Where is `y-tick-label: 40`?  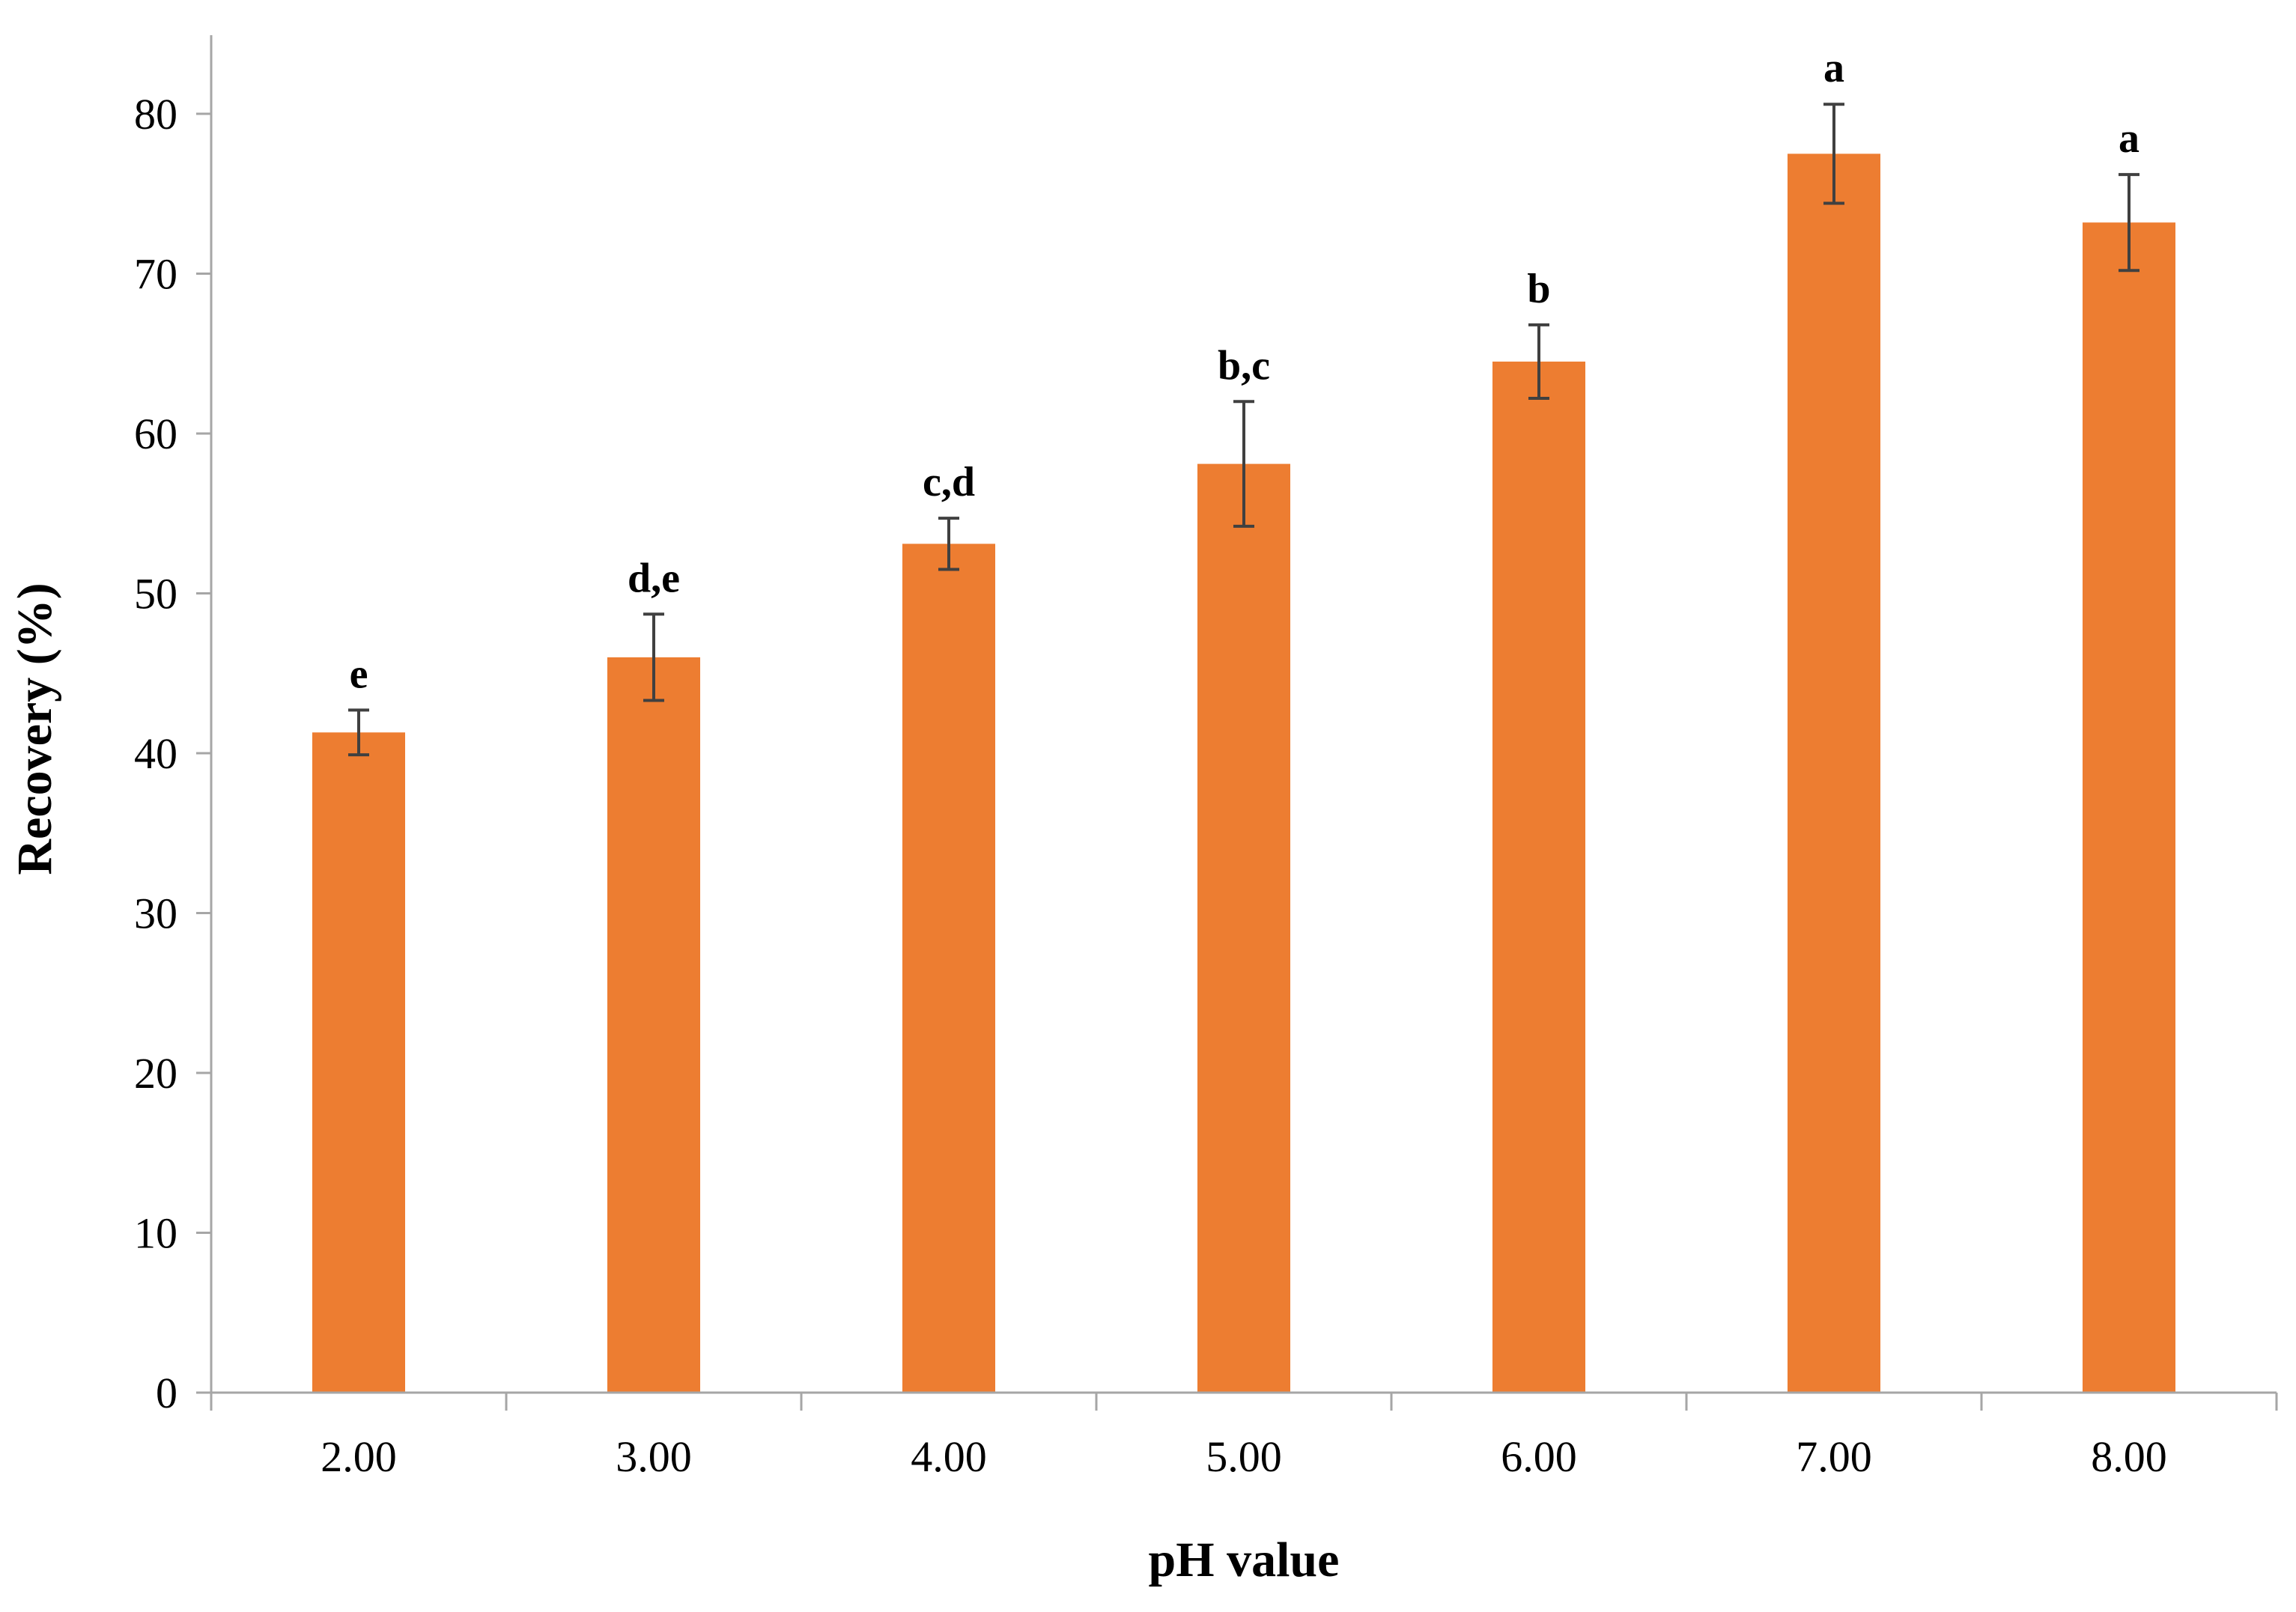 y-tick-label: 40 is located at coordinates (155, 753).